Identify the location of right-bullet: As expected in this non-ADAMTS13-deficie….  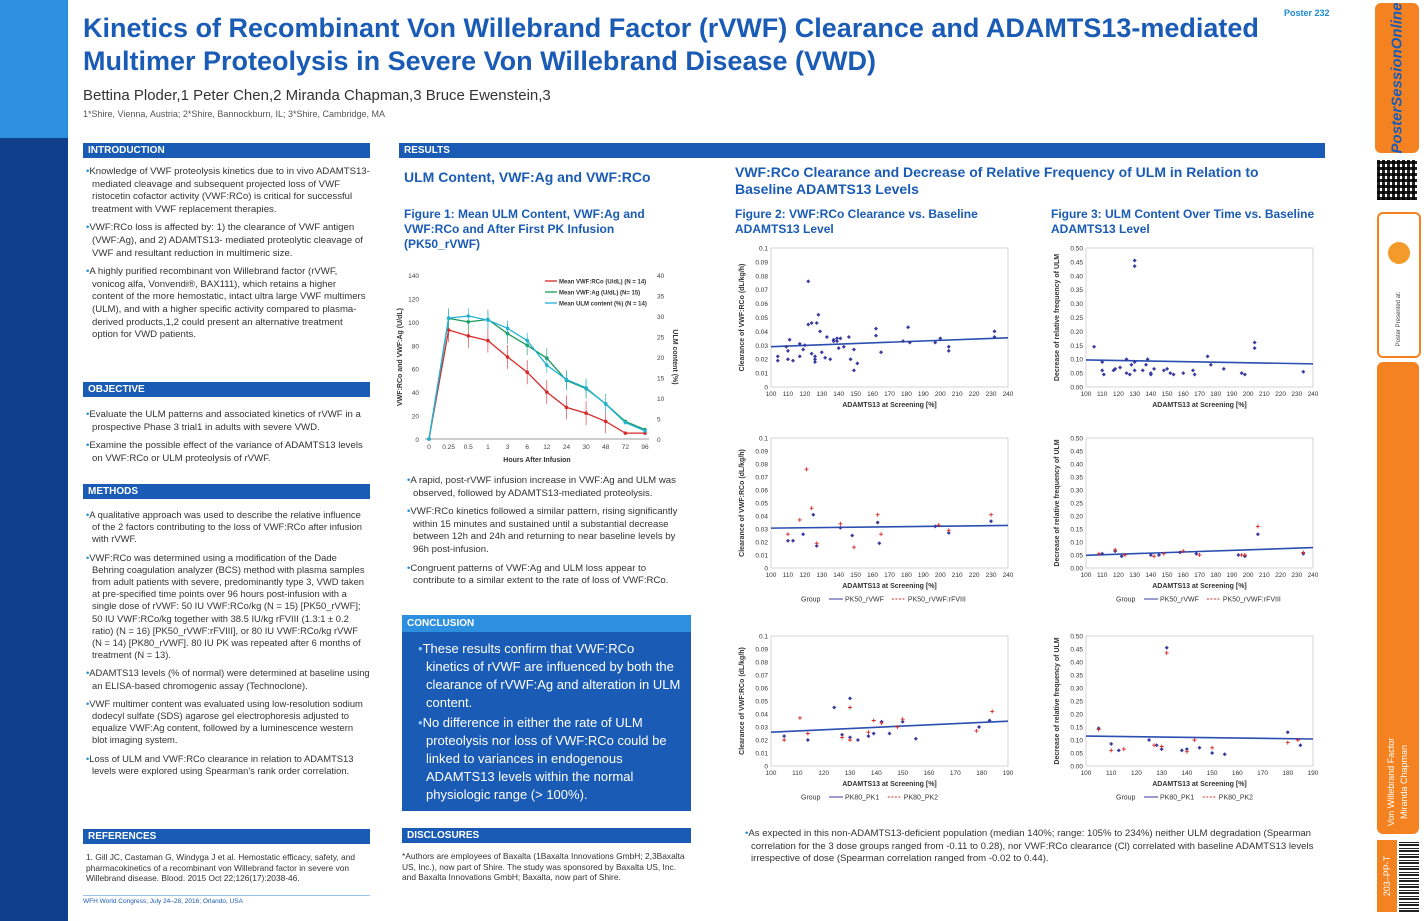
(1032, 850).